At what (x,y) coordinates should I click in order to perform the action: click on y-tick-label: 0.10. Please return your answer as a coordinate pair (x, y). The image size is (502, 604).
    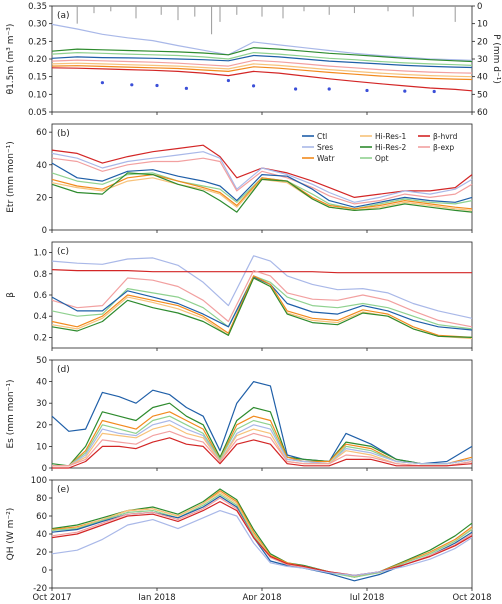
    Looking at the image, I should click on (37, 95).